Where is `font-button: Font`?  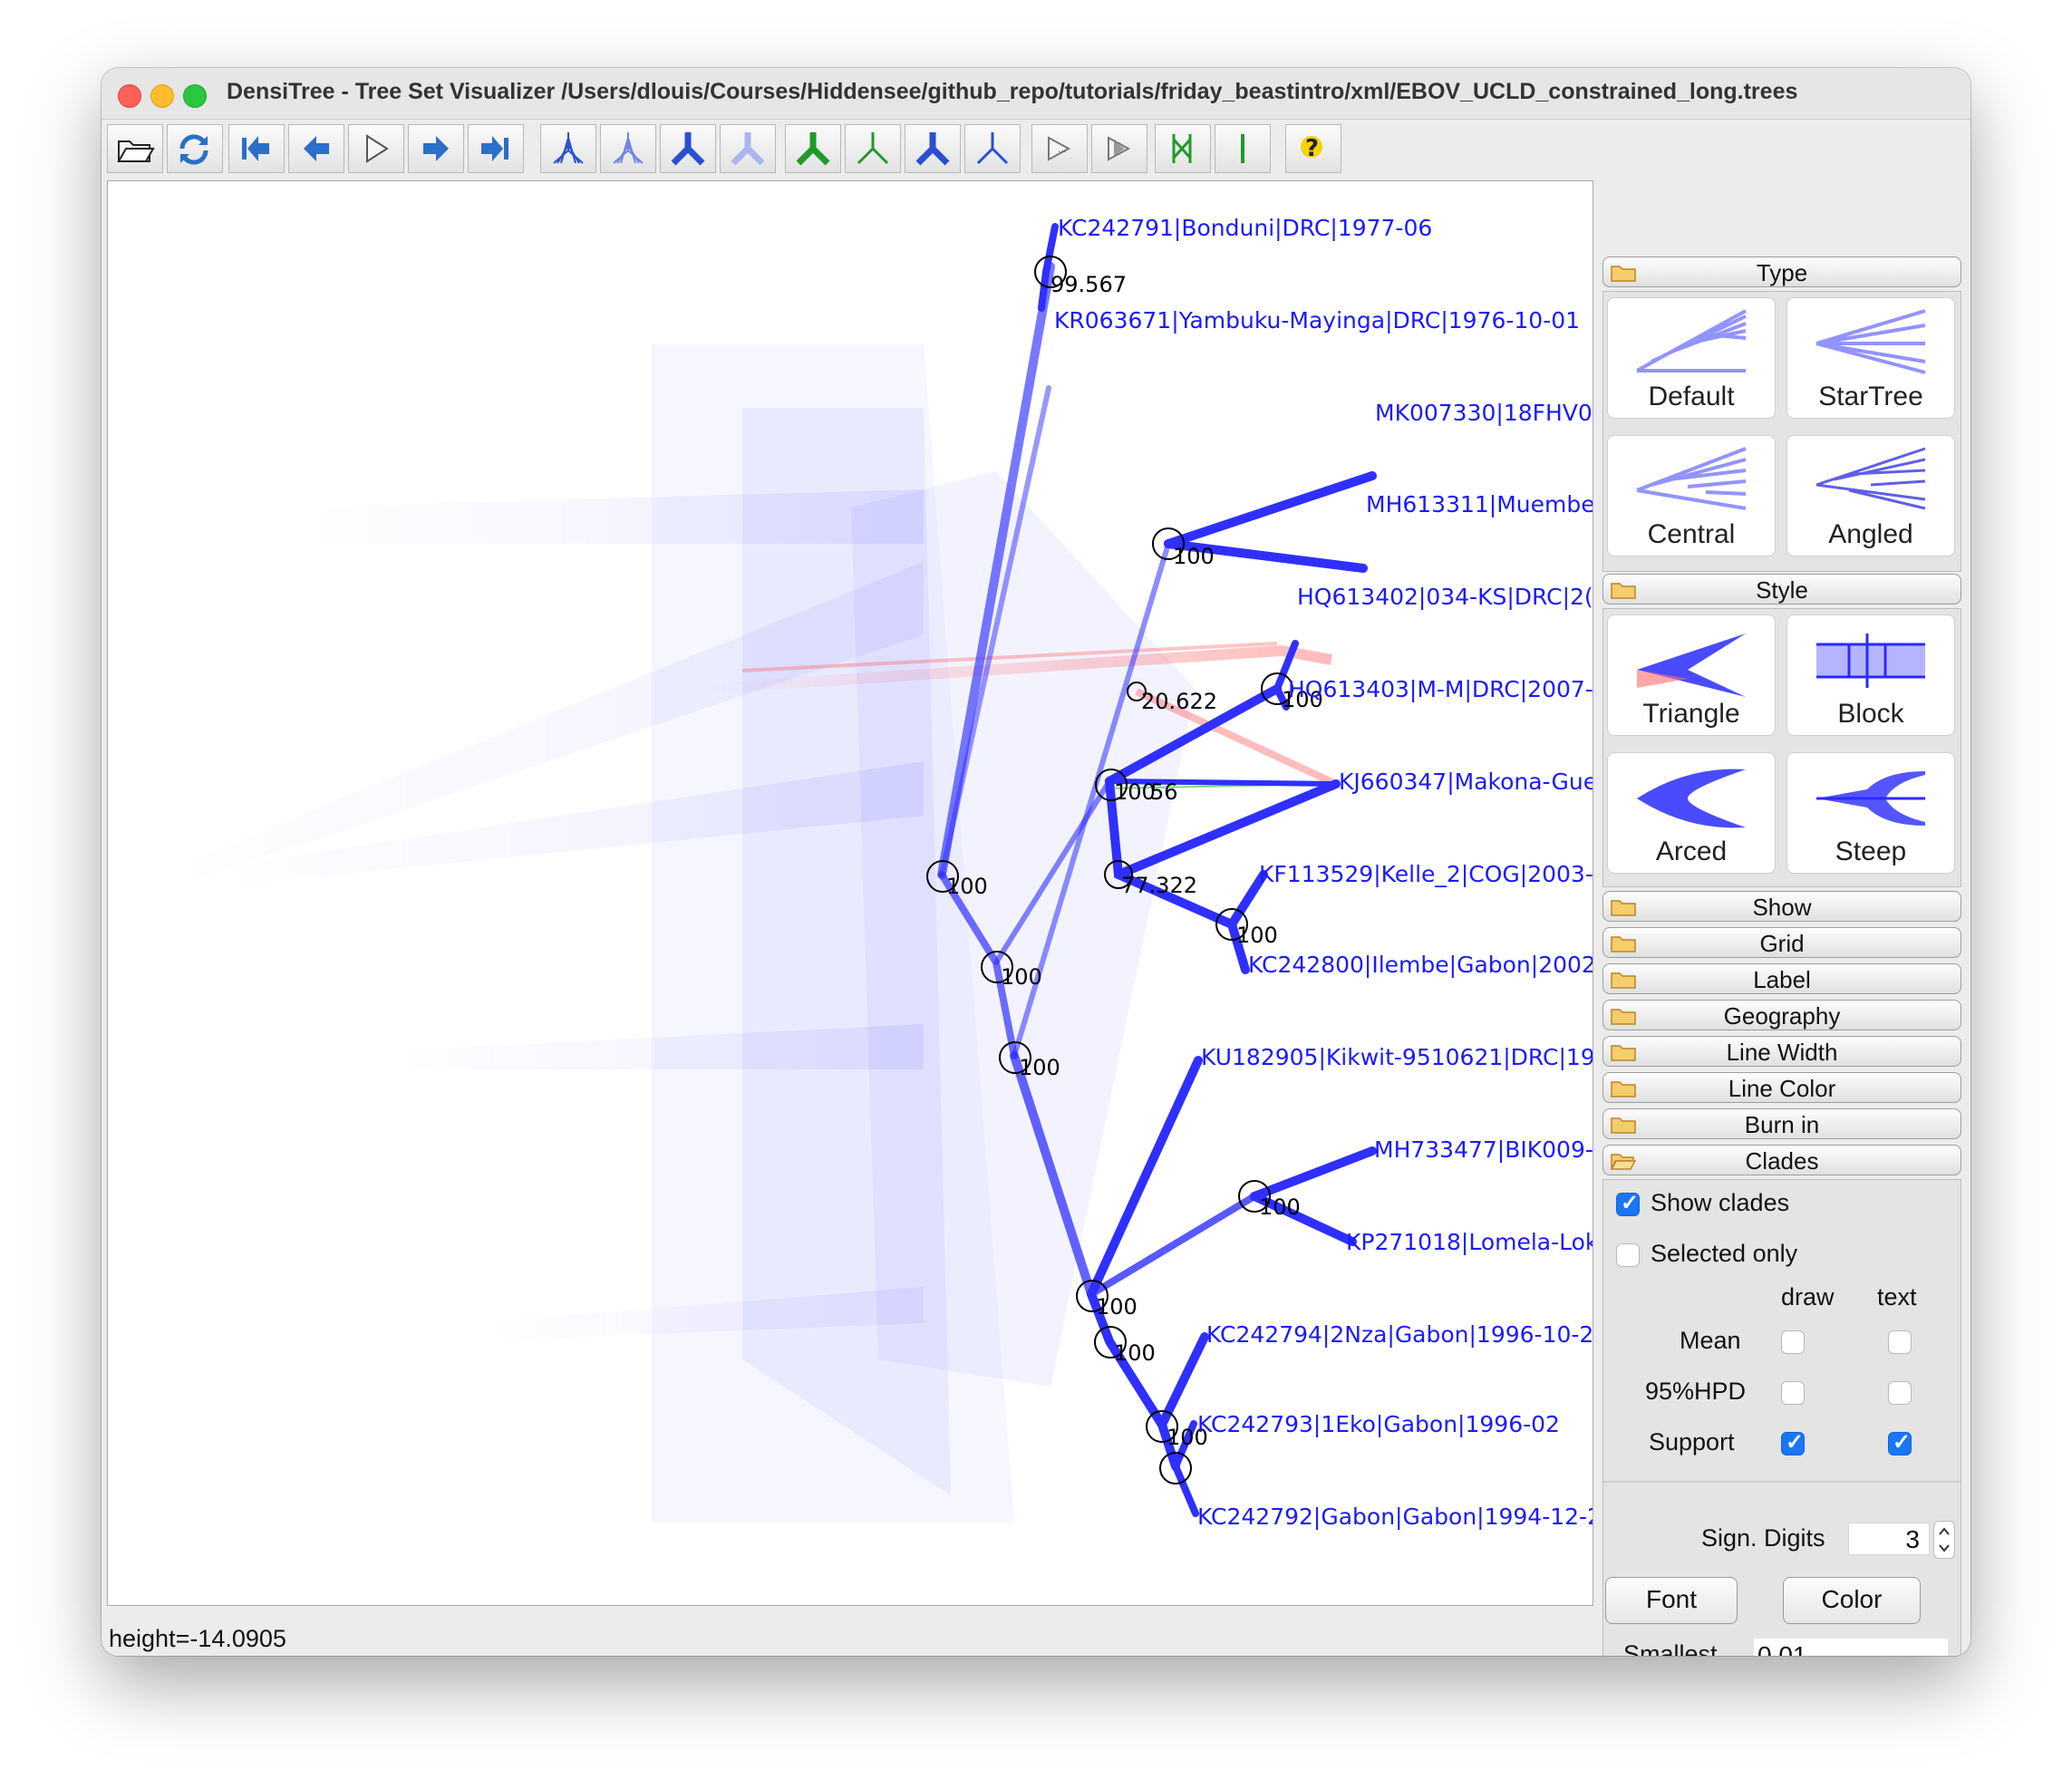
font-button: Font is located at coordinates (1671, 1600).